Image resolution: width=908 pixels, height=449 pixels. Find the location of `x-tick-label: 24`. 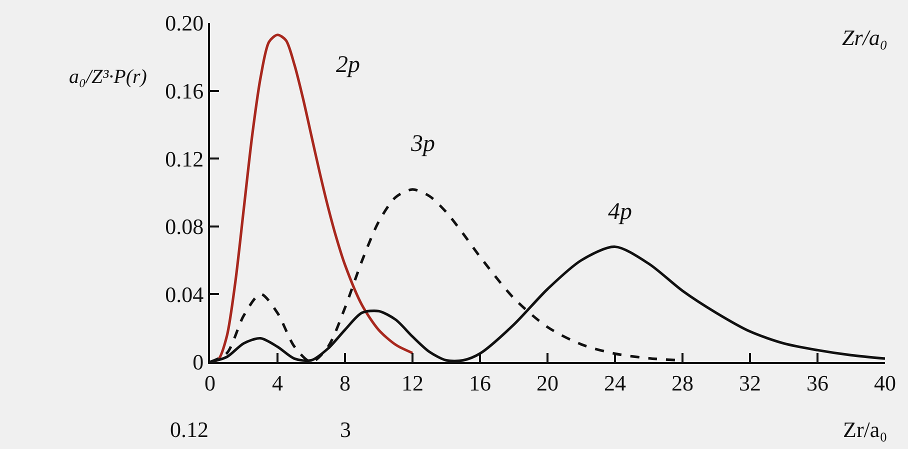

x-tick-label: 24 is located at coordinates (615, 383).